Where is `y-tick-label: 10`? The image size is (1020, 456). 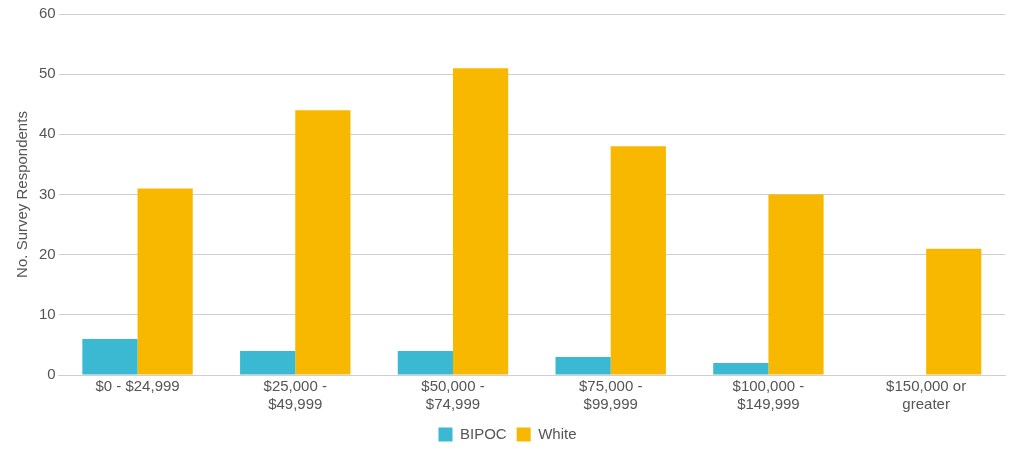 y-tick-label: 10 is located at coordinates (47, 313).